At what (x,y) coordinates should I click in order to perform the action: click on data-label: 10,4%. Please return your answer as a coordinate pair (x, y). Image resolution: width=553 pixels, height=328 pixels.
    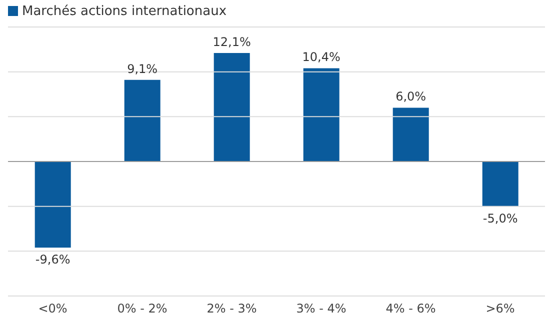
    Looking at the image, I should click on (321, 57).